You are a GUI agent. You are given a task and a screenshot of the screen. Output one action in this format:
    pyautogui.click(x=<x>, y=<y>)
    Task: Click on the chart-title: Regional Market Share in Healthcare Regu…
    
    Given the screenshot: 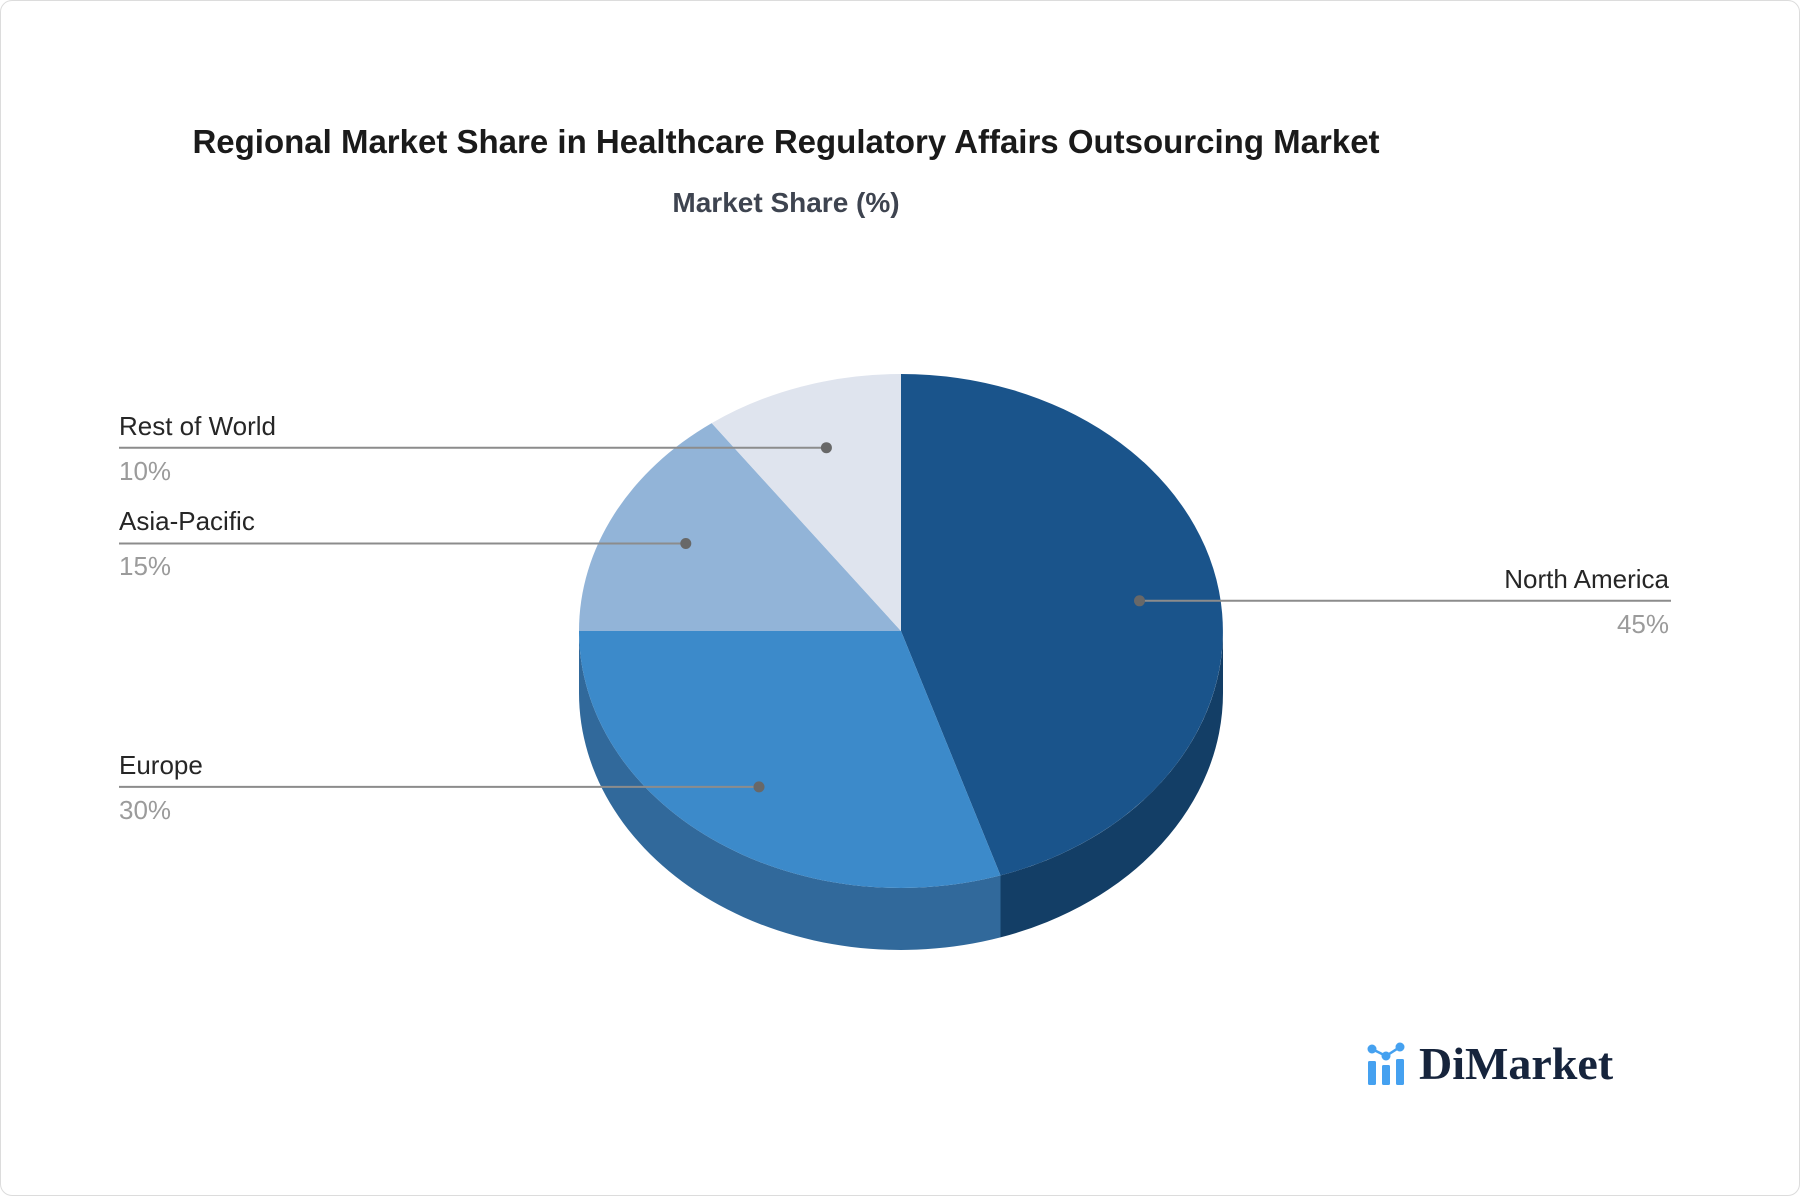 What is the action you would take?
    pyautogui.click(x=786, y=141)
    